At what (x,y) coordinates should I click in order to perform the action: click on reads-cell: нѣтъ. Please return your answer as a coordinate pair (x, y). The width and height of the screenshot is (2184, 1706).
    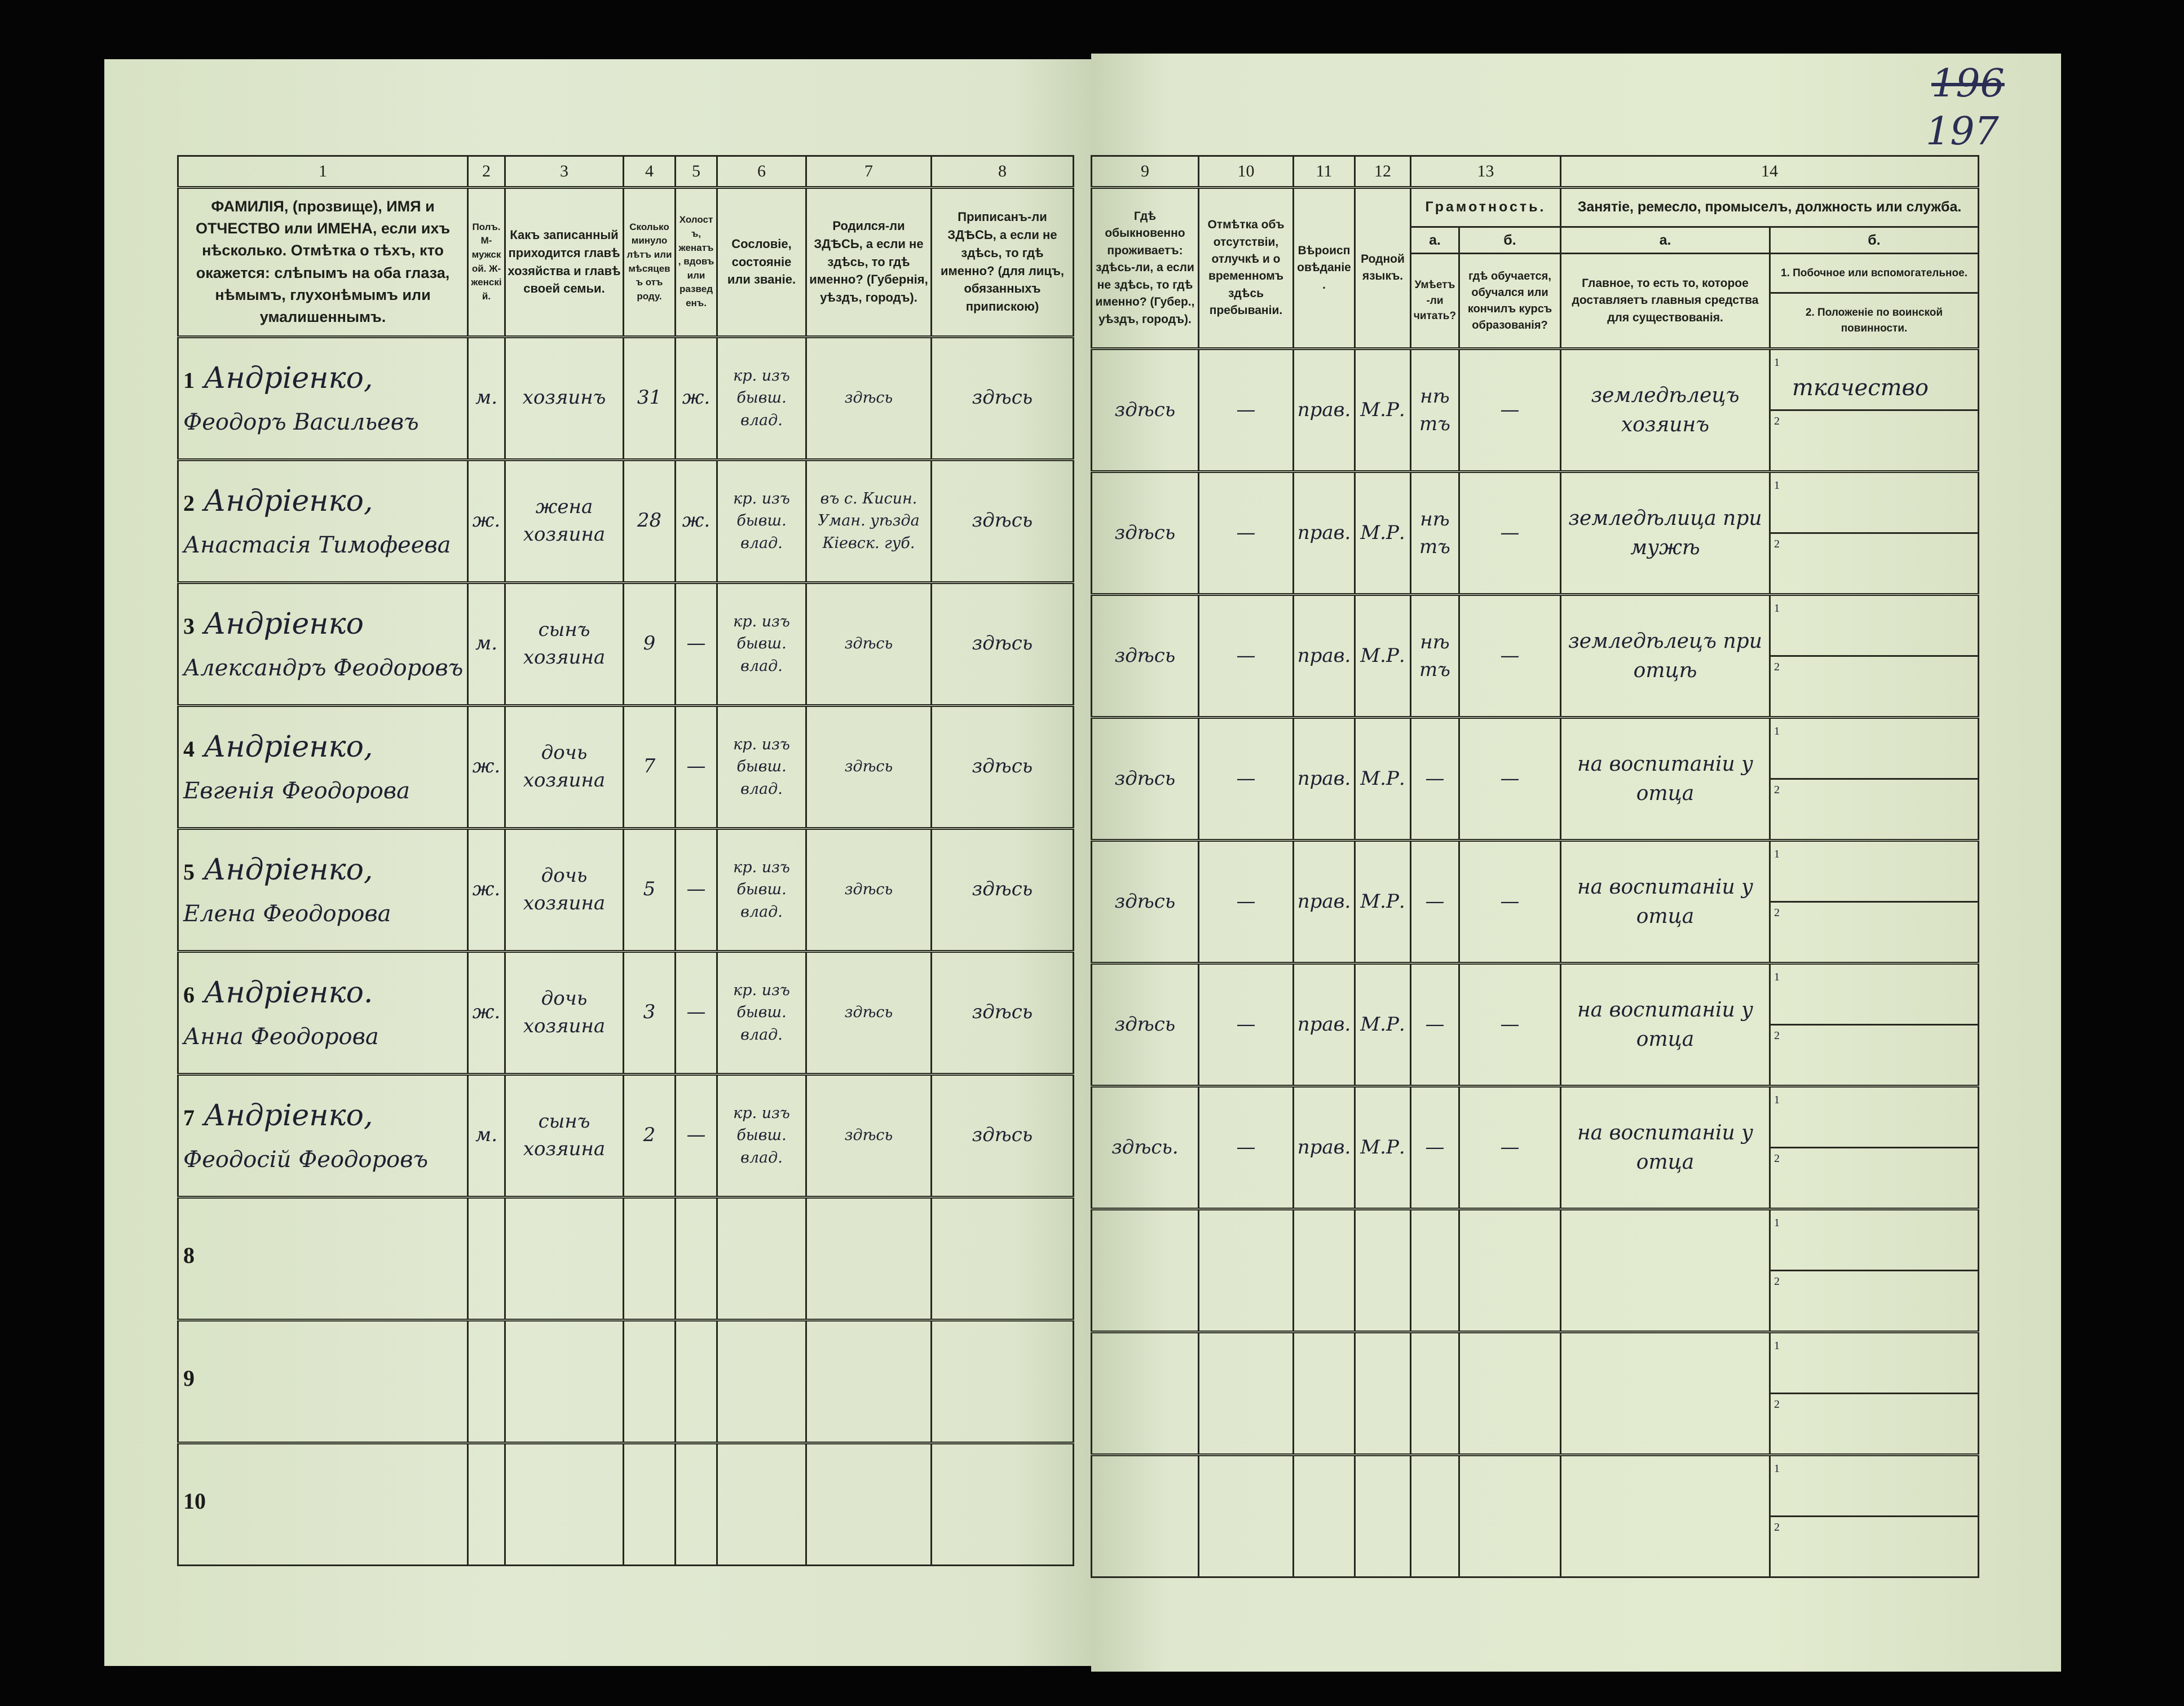
    Looking at the image, I should click on (1435, 410).